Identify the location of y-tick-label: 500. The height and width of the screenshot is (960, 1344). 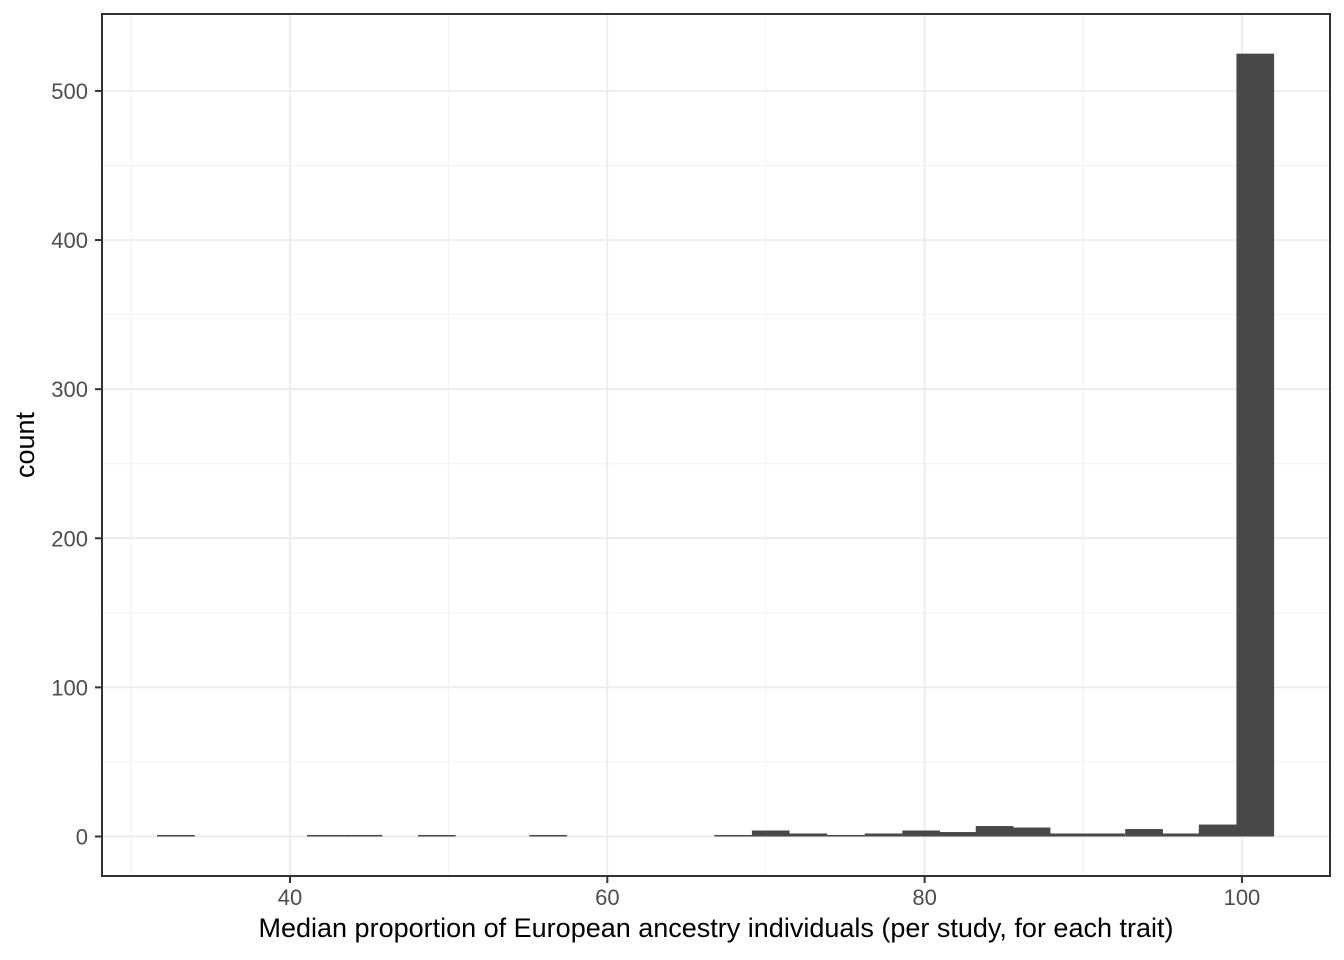
(69, 91).